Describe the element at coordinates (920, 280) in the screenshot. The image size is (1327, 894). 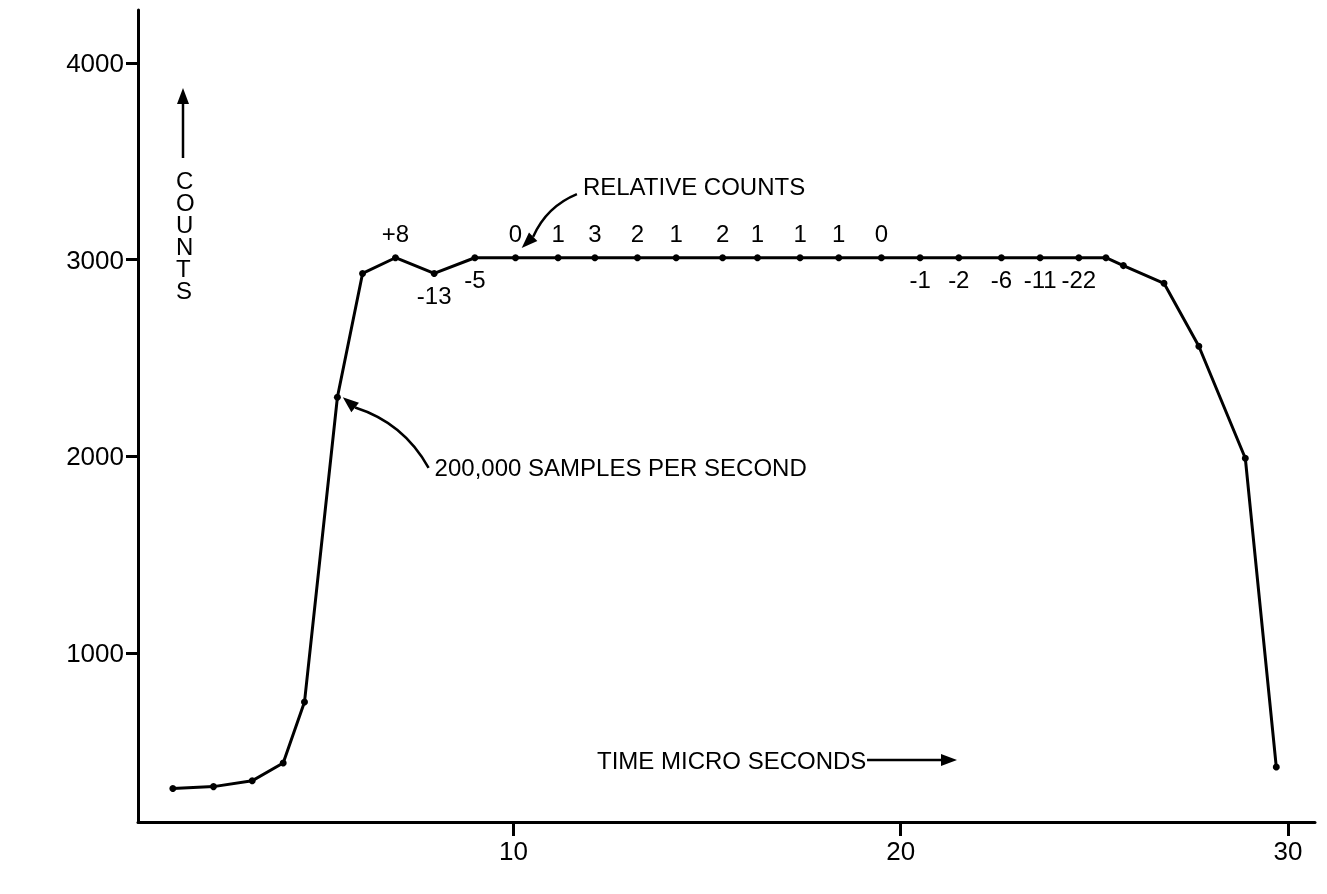
I see `annotation: -1` at that location.